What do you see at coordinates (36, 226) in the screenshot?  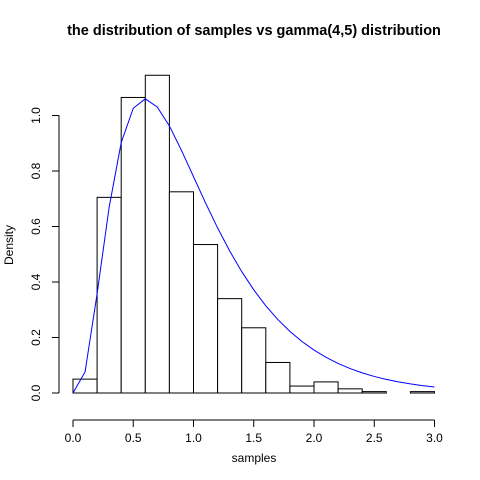 I see `y-tick-label: 0.6` at bounding box center [36, 226].